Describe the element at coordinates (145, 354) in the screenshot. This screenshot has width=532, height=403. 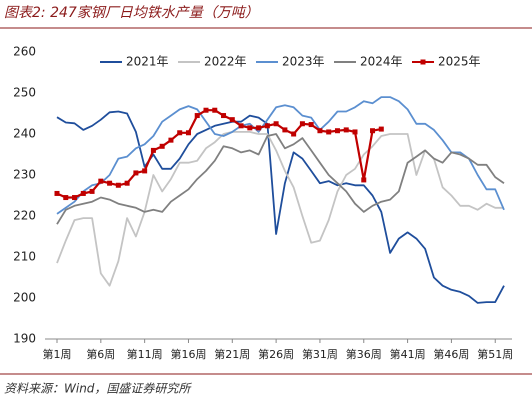
I see `x-tick-label: 第11周` at that location.